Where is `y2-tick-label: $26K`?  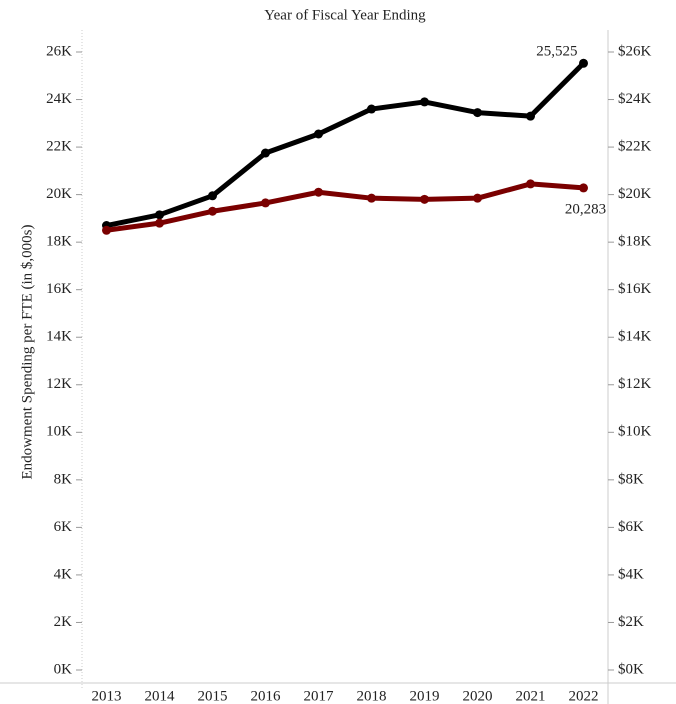
y2-tick-label: $26K is located at coordinates (635, 51).